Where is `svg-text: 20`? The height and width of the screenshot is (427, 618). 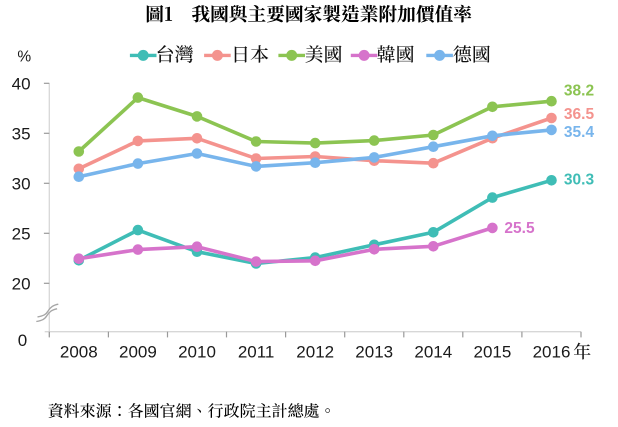 svg-text: 20 is located at coordinates (21, 283).